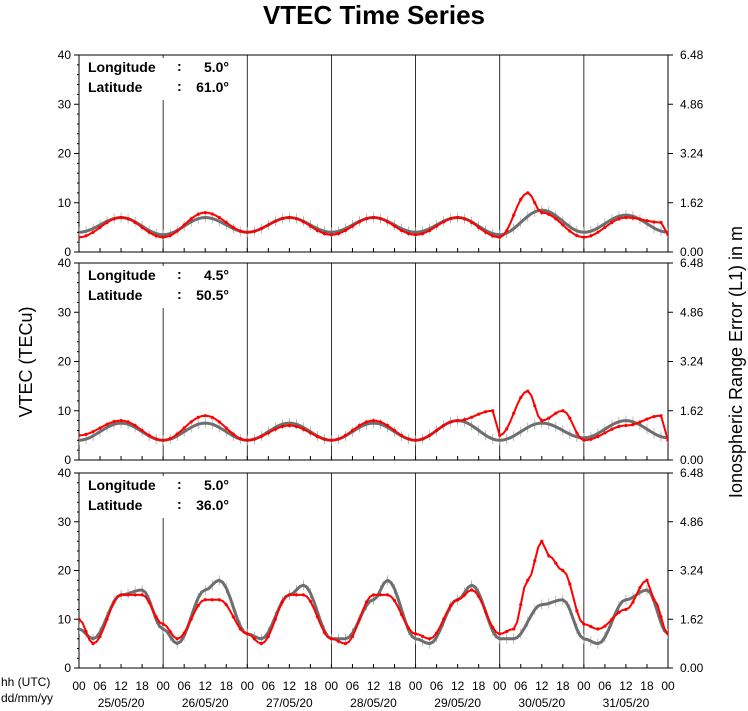 This screenshot has height=711, width=748. I want to click on y-axis-label-right: Ionospheric Range Error (L1) in m, so click(736, 362).